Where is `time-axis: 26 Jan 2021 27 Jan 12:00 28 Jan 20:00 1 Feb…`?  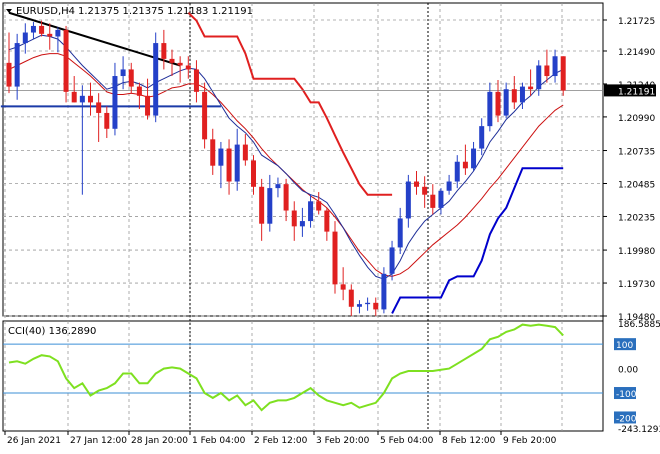
time-axis: 26 Jan 2021 27 Jan 12:00 28 Jan 20:00 1 Feb… is located at coordinates (280, 438).